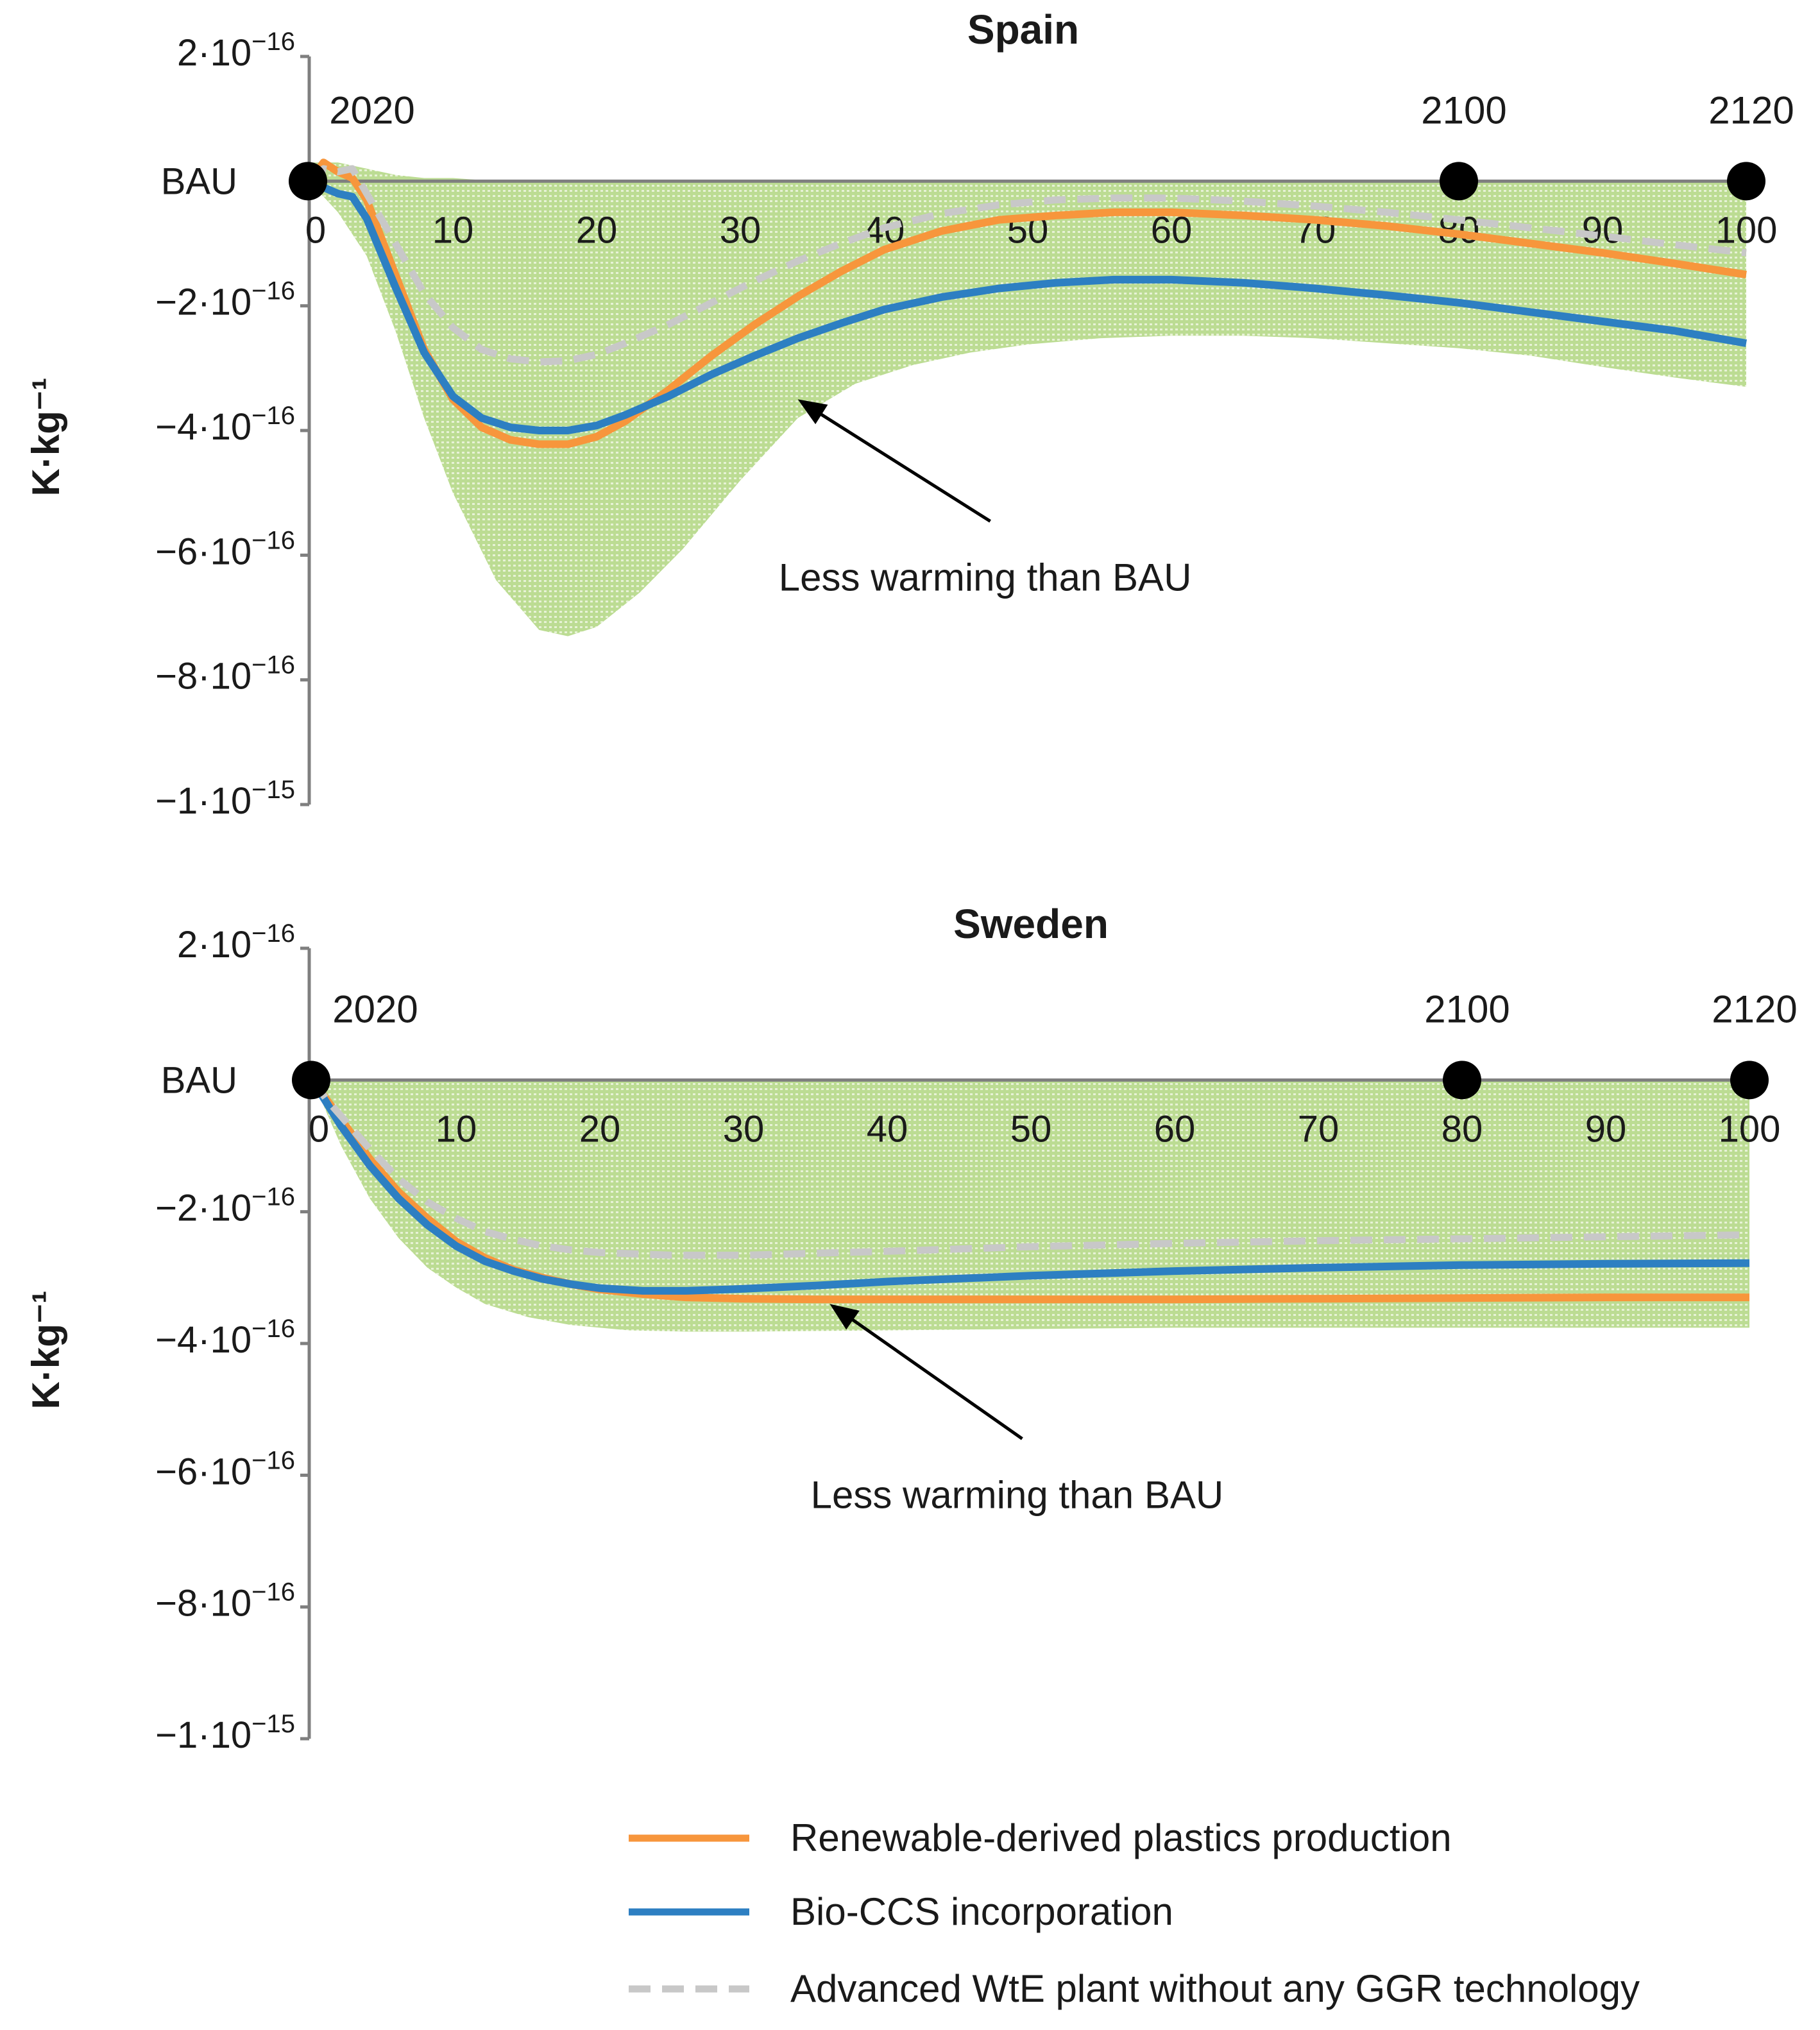 The height and width of the screenshot is (2030, 1820). I want to click on x-tick-label: 70, so click(1319, 1129).